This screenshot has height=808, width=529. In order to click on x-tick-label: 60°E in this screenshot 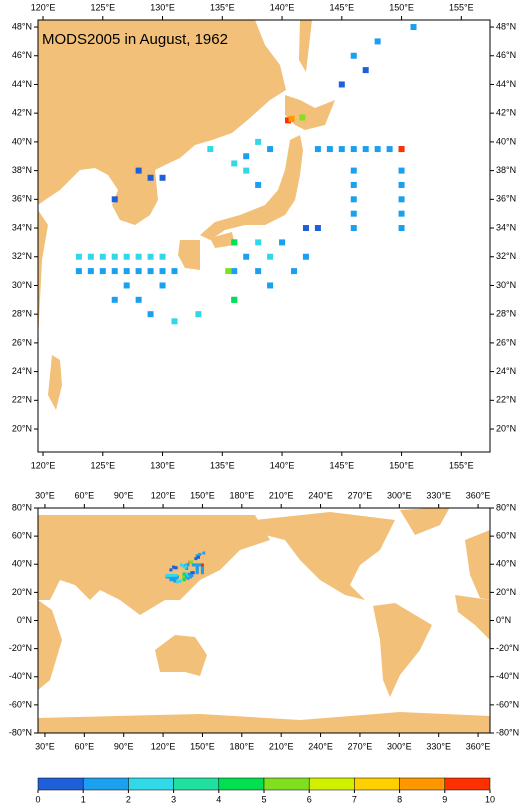, I will do `click(85, 495)`.